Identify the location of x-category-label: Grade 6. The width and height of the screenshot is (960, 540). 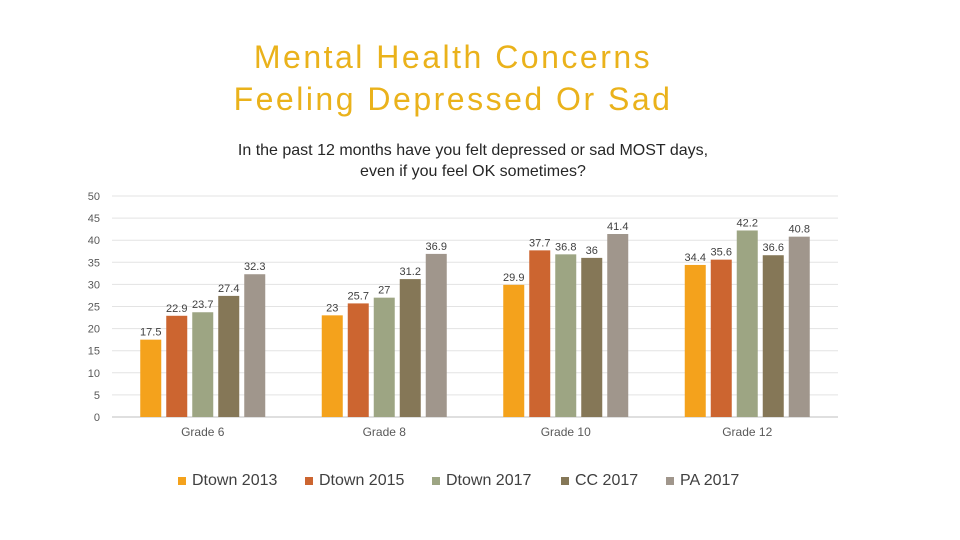
(203, 432).